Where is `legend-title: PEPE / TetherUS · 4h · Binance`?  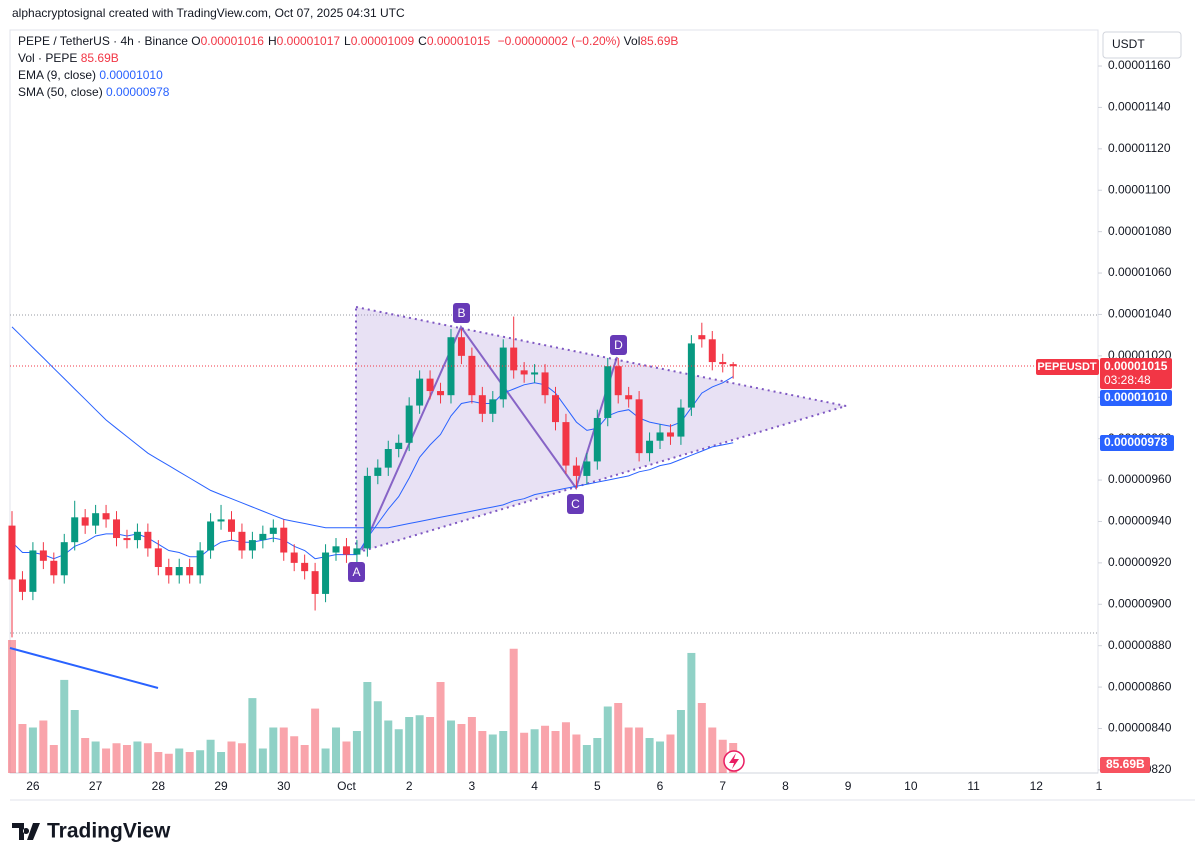 legend-title: PEPE / TetherUS · 4h · Binance is located at coordinates (103, 41).